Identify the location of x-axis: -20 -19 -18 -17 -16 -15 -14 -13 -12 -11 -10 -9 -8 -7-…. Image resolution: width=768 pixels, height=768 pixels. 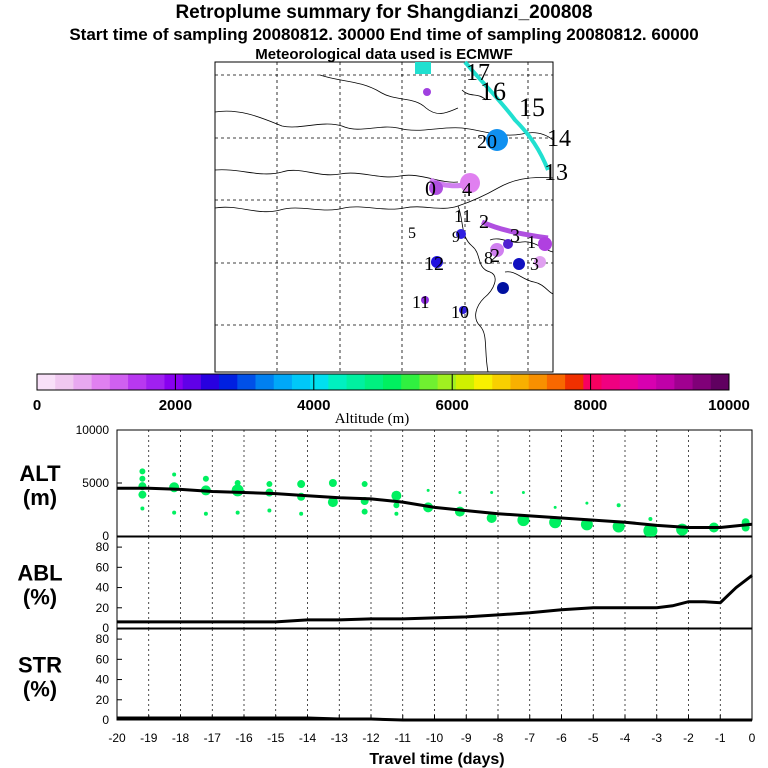
(432, 741).